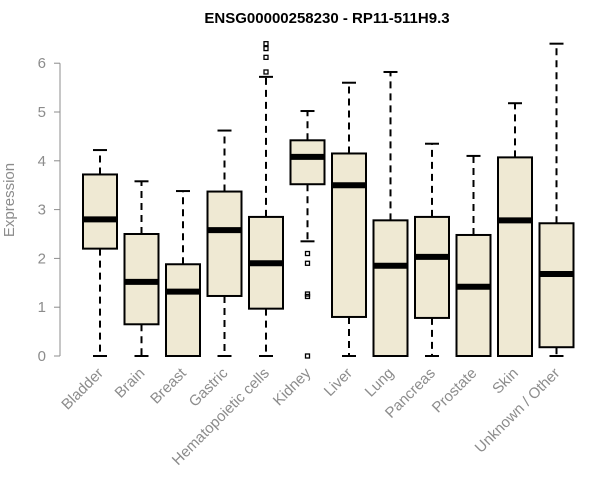 The width and height of the screenshot is (600, 500). What do you see at coordinates (326, 18) in the screenshot?
I see `chart-title: ENSG00000258230 - RP11-511H9.3` at bounding box center [326, 18].